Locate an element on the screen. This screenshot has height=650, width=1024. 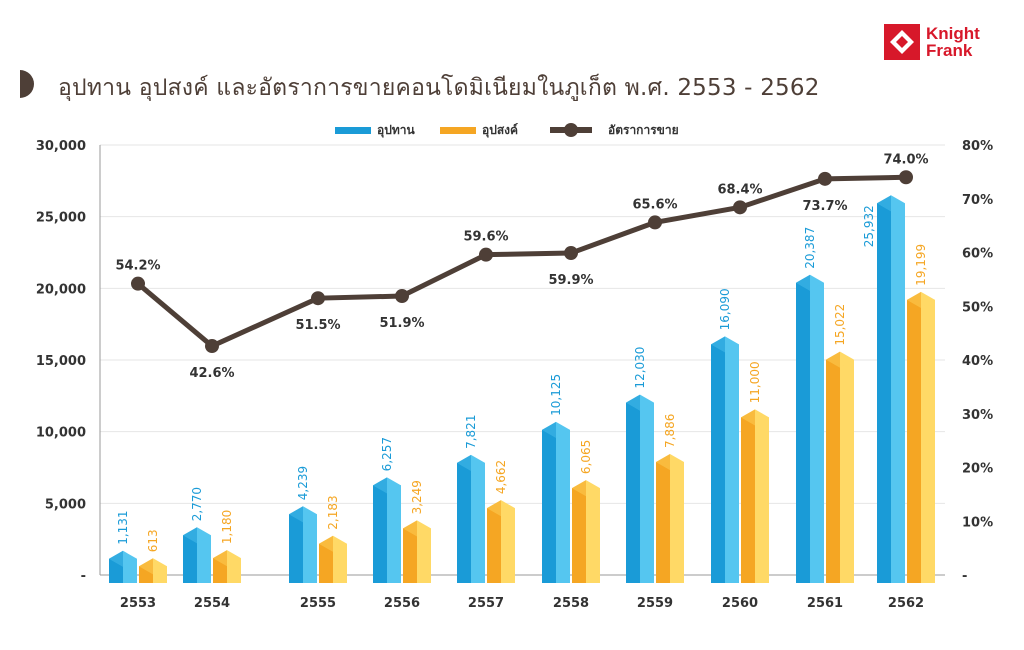
x-tick-label: 2556 is located at coordinates (402, 603).